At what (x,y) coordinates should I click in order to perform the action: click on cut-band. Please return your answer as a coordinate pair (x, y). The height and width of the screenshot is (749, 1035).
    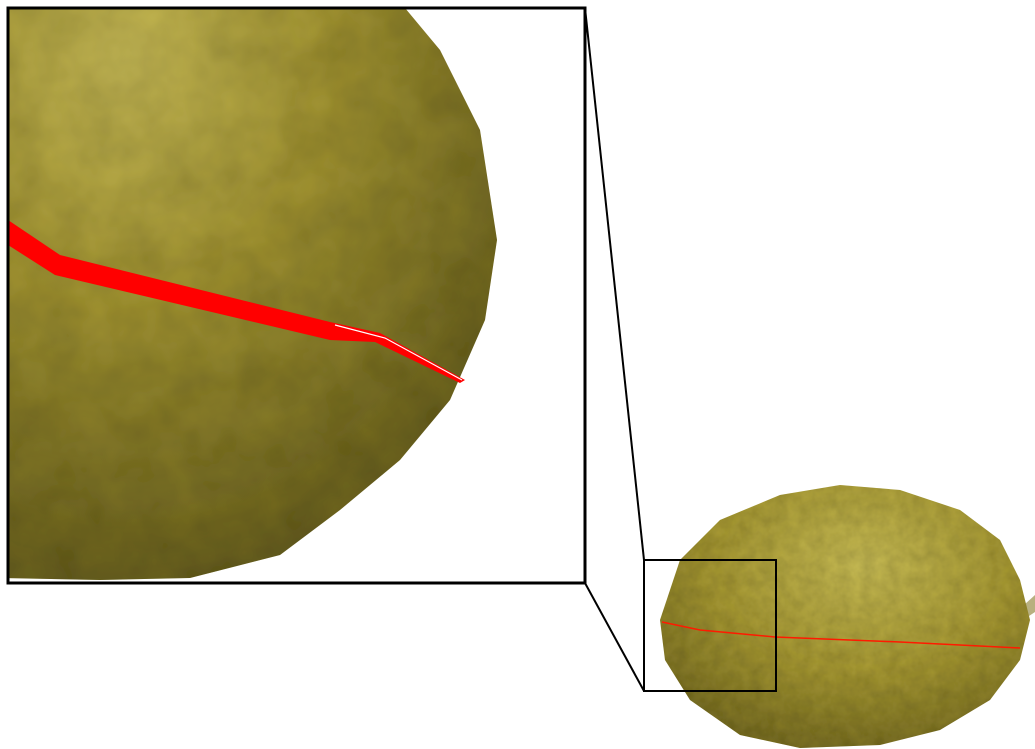
    Looking at the image, I should click on (236, 301).